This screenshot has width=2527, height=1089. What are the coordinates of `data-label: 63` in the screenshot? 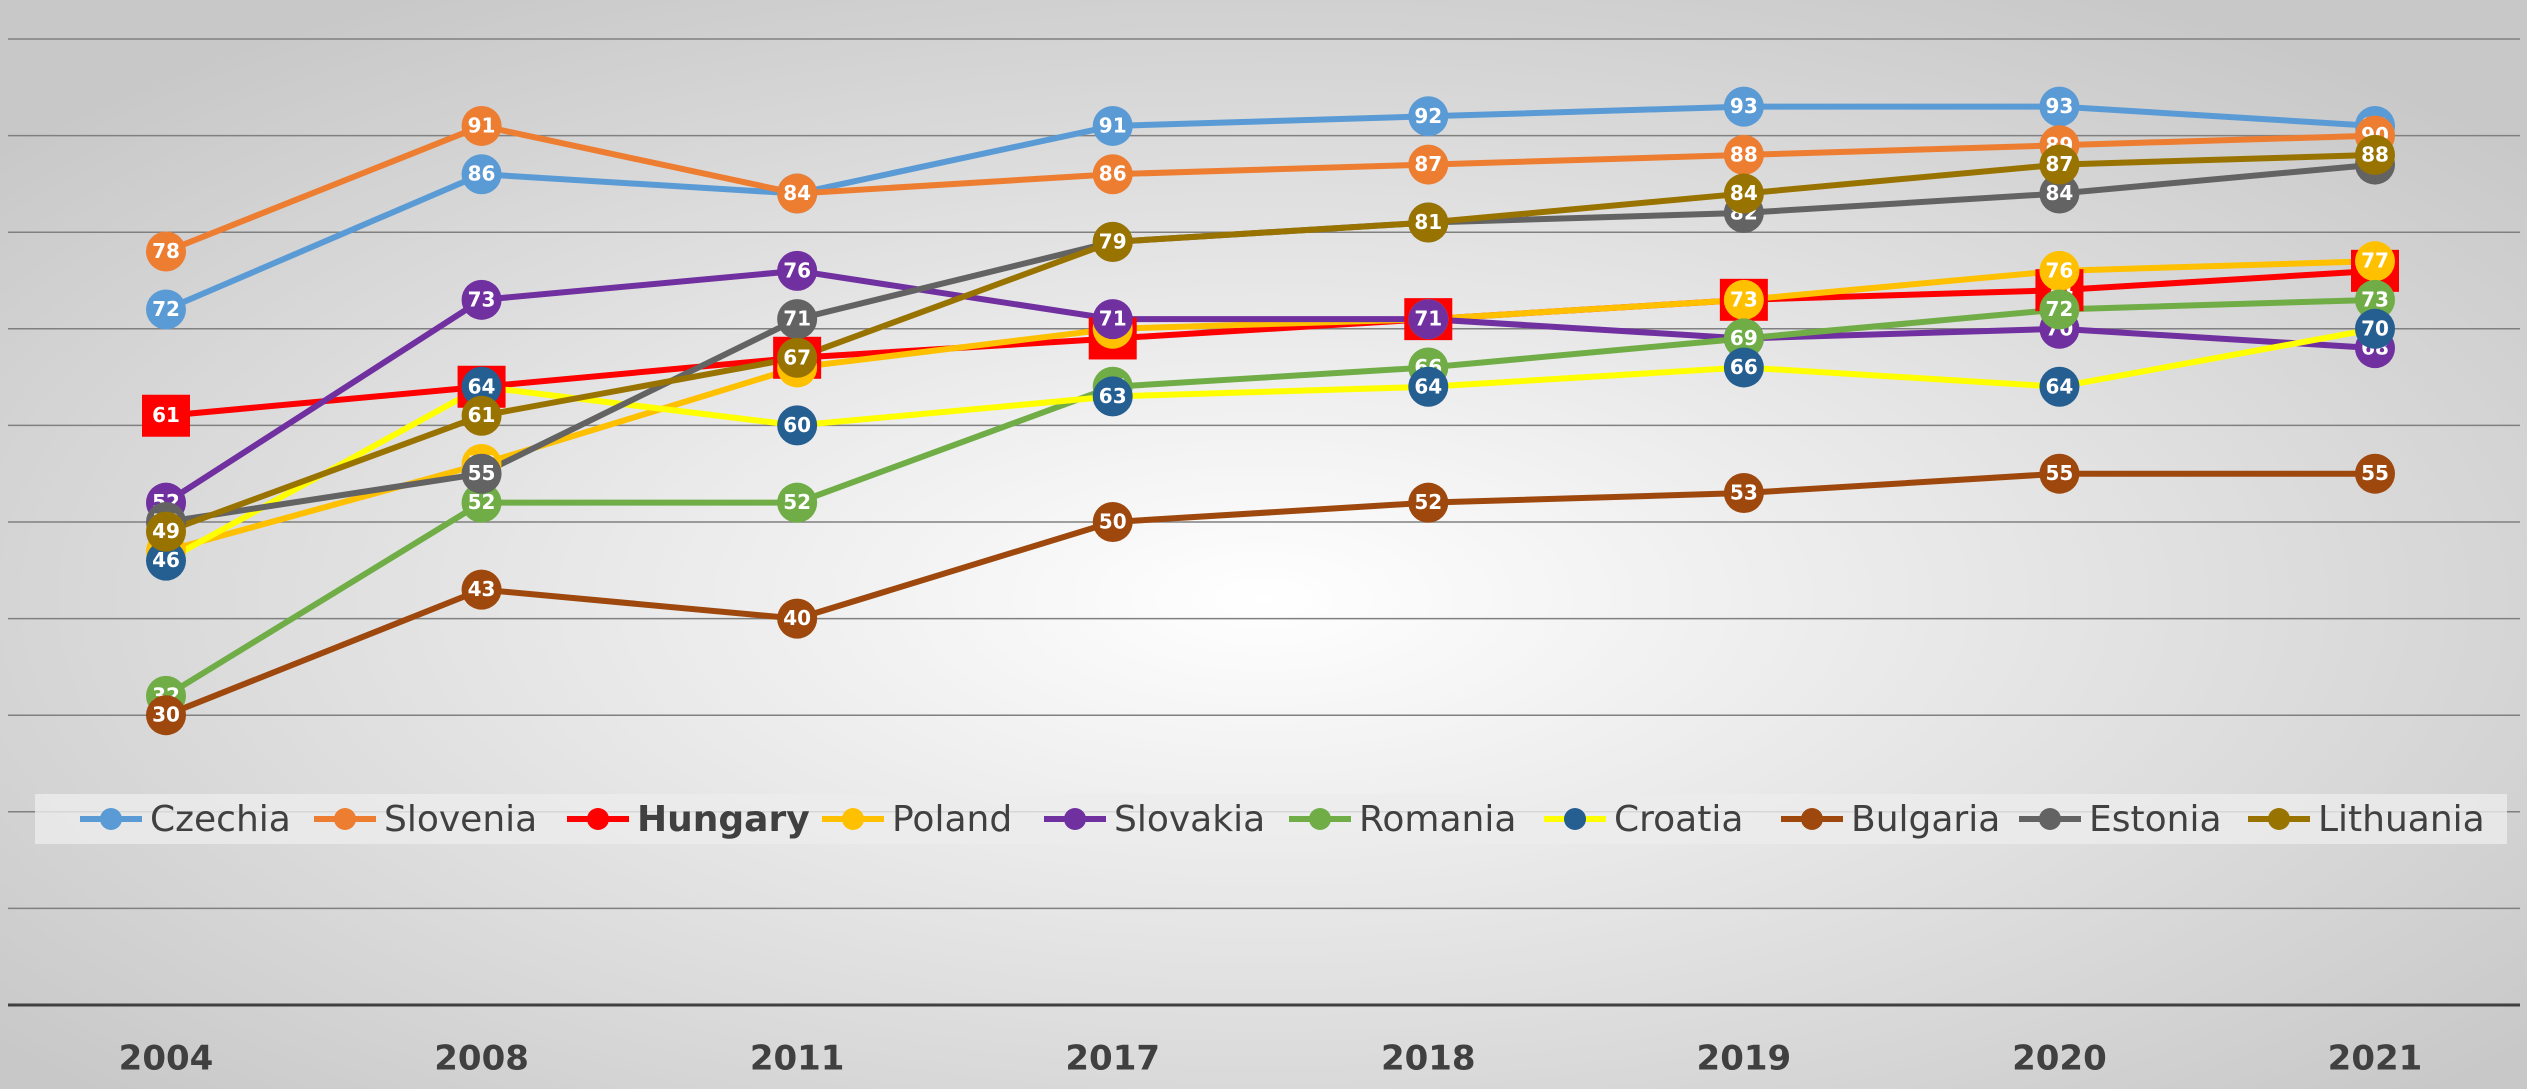 It's located at (1113, 396).